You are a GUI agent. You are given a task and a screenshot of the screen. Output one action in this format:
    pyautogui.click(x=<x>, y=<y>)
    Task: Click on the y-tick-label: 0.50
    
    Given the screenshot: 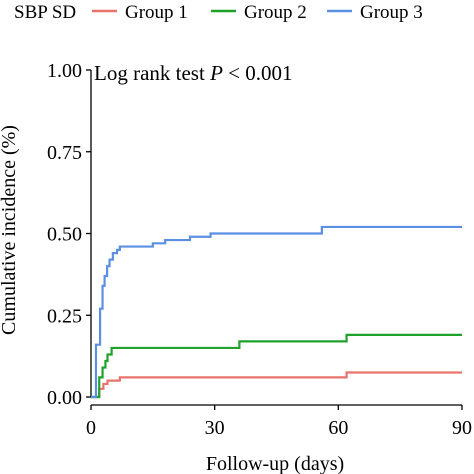 What is the action you would take?
    pyautogui.click(x=64, y=235)
    